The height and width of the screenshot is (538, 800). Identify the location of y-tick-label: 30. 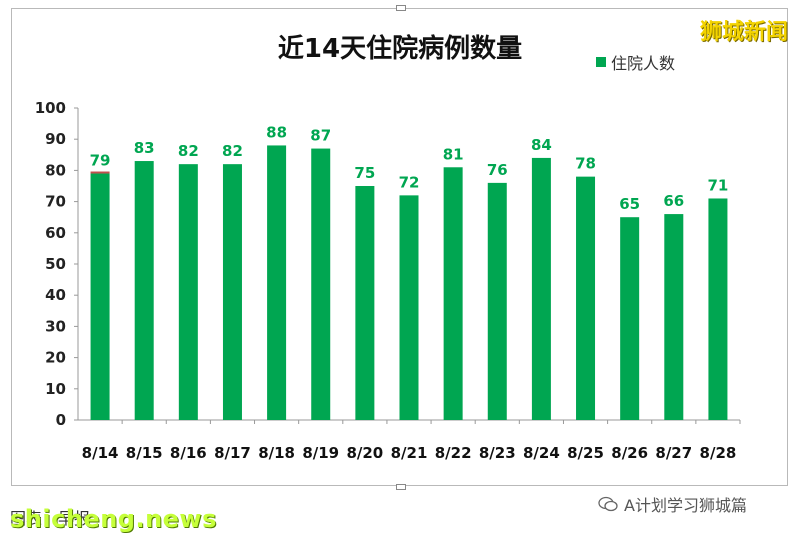
(55, 326).